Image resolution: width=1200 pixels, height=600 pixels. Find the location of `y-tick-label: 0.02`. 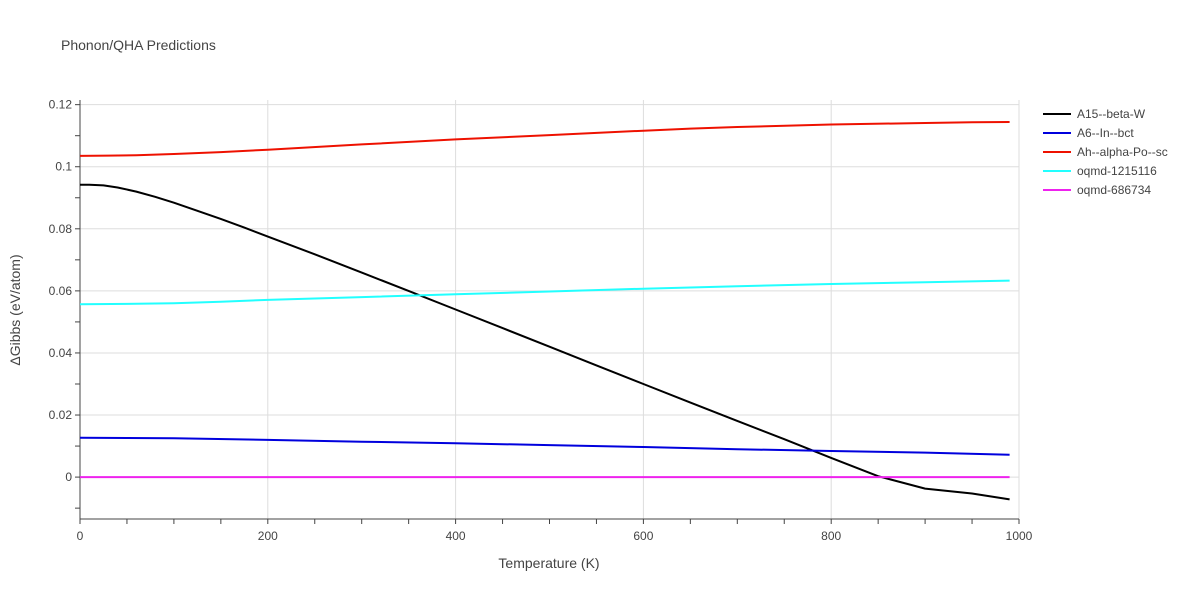

y-tick-label: 0.02 is located at coordinates (61, 415).